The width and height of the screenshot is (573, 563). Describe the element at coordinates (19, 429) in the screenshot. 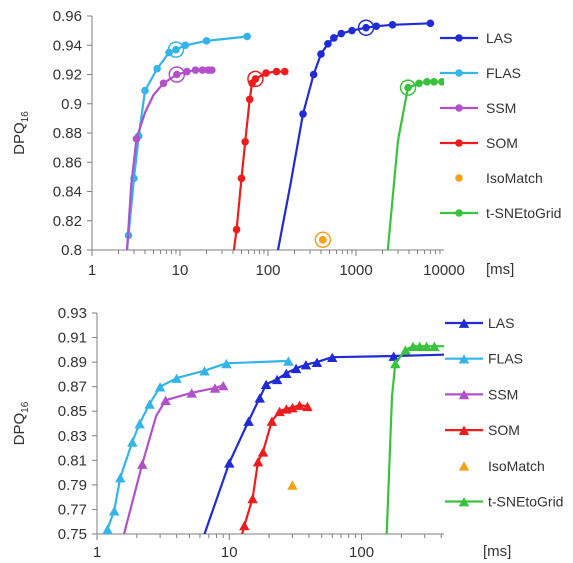

I see `y-axis-label-main: DPQ` at that location.